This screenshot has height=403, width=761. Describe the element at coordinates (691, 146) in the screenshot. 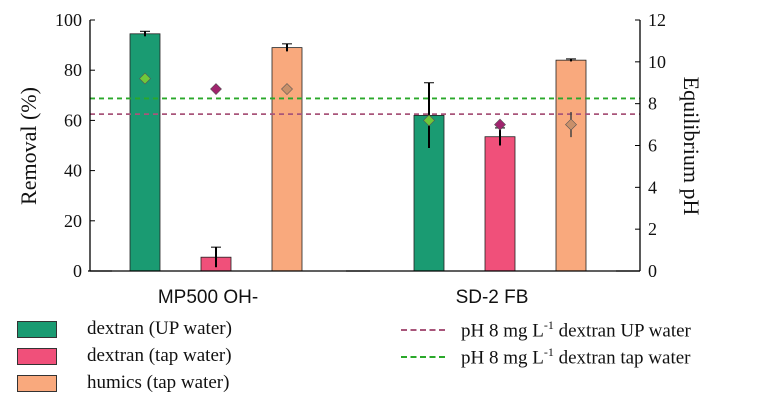

I see `y-axis-right-title: Equilibrium pH` at that location.